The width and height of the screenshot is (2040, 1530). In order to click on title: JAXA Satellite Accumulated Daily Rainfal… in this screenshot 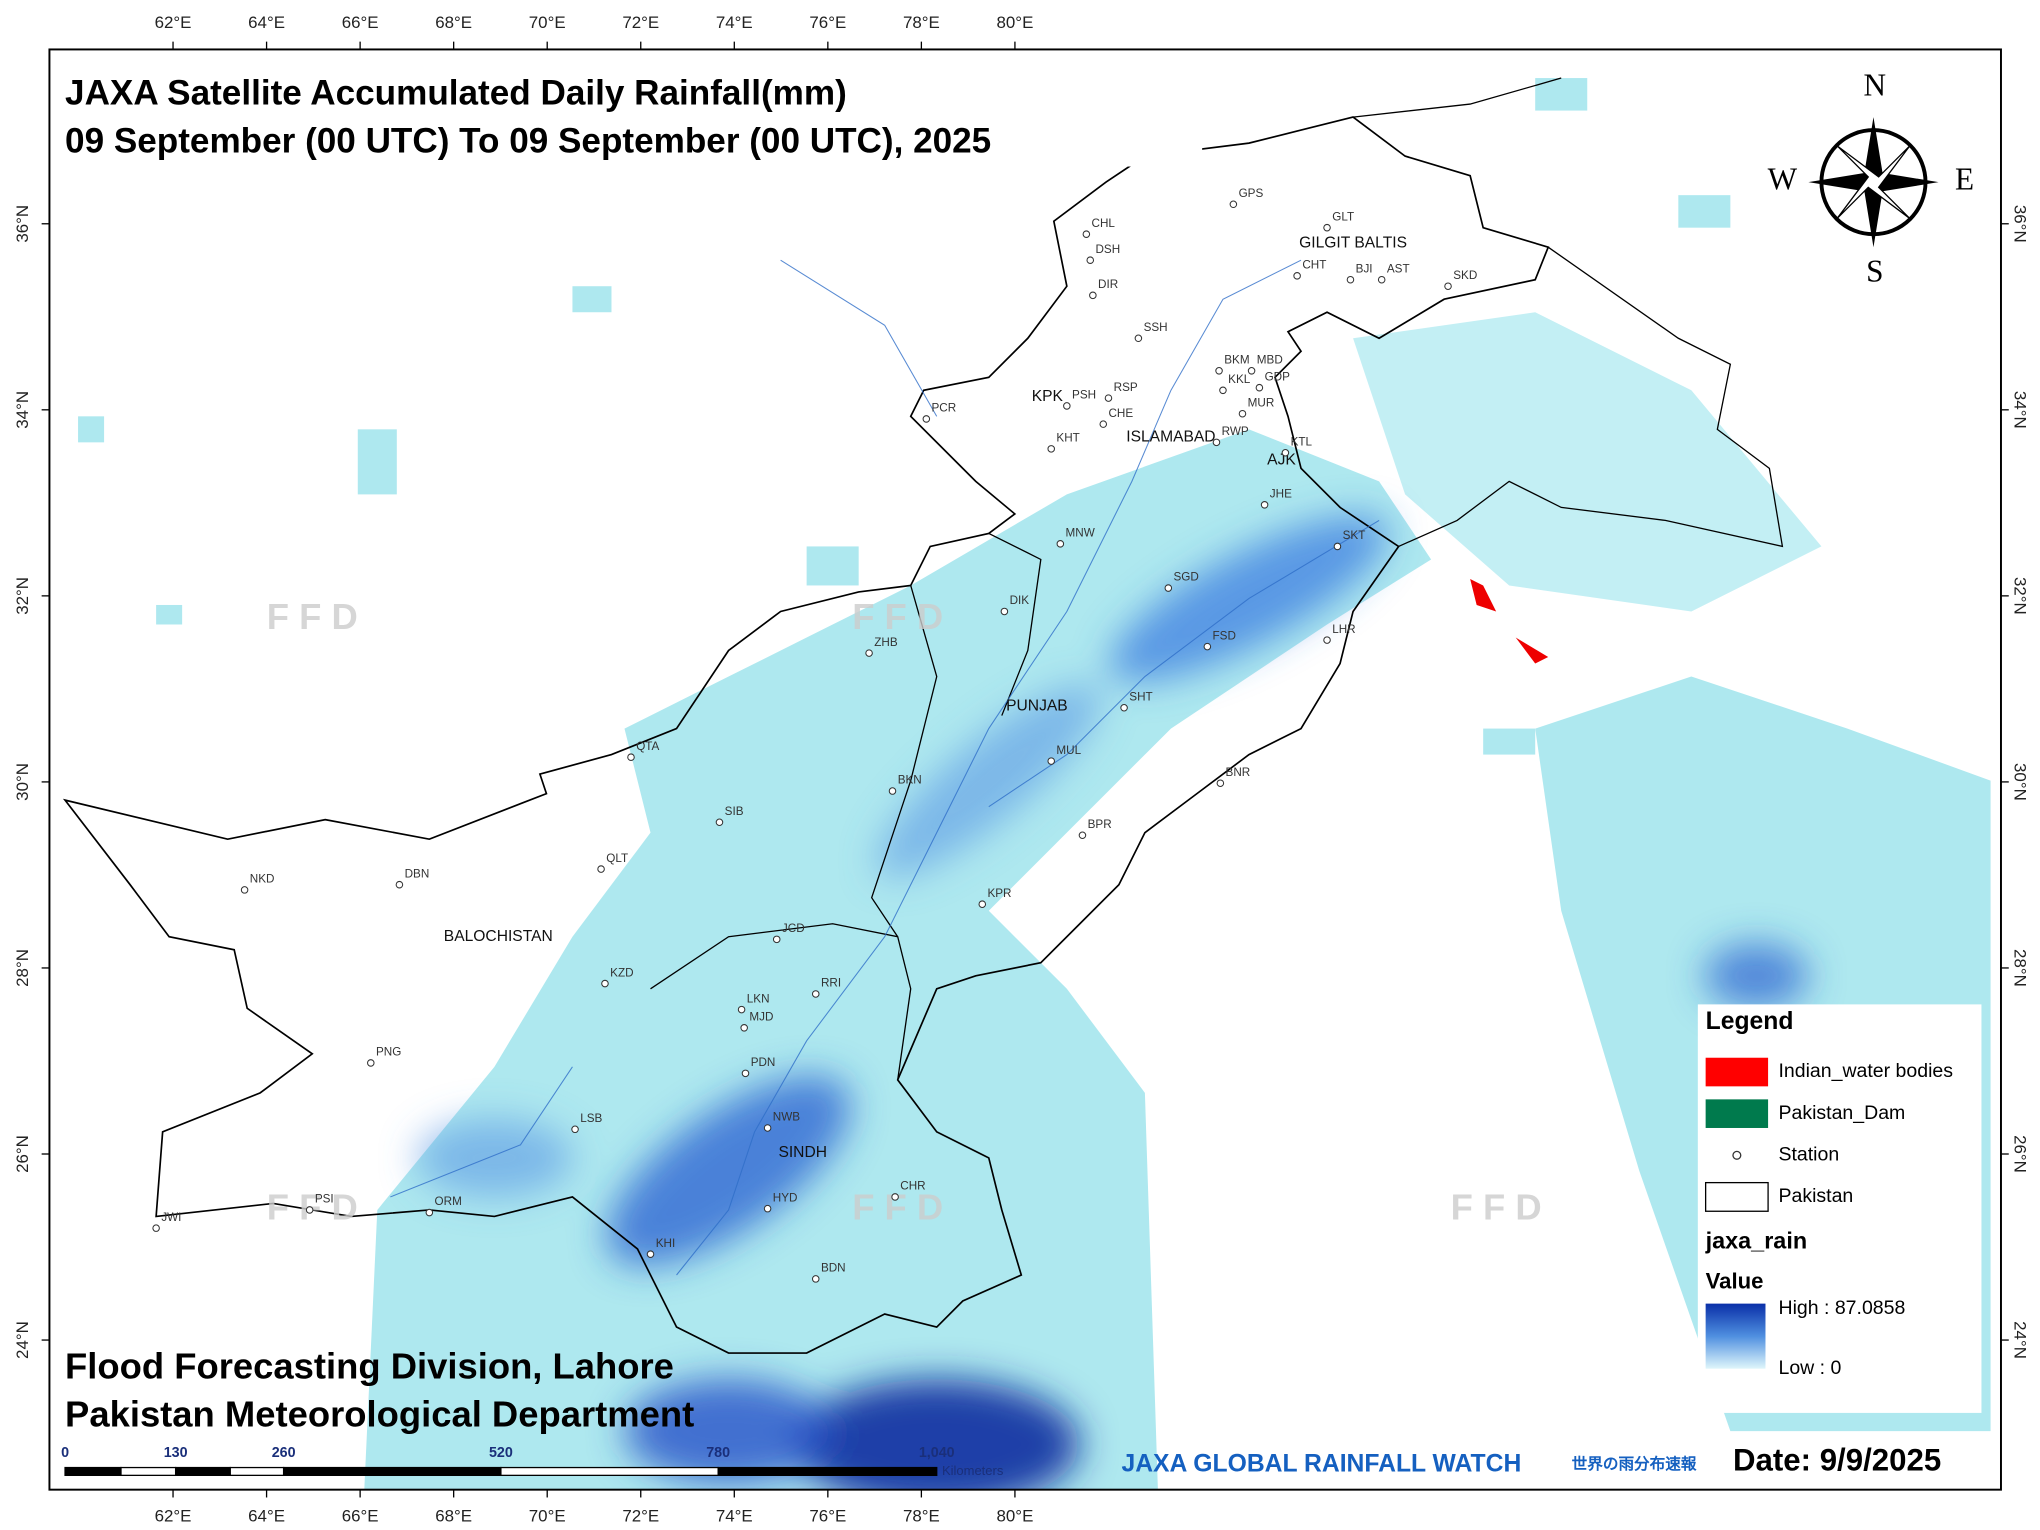, I will do `click(456, 92)`.